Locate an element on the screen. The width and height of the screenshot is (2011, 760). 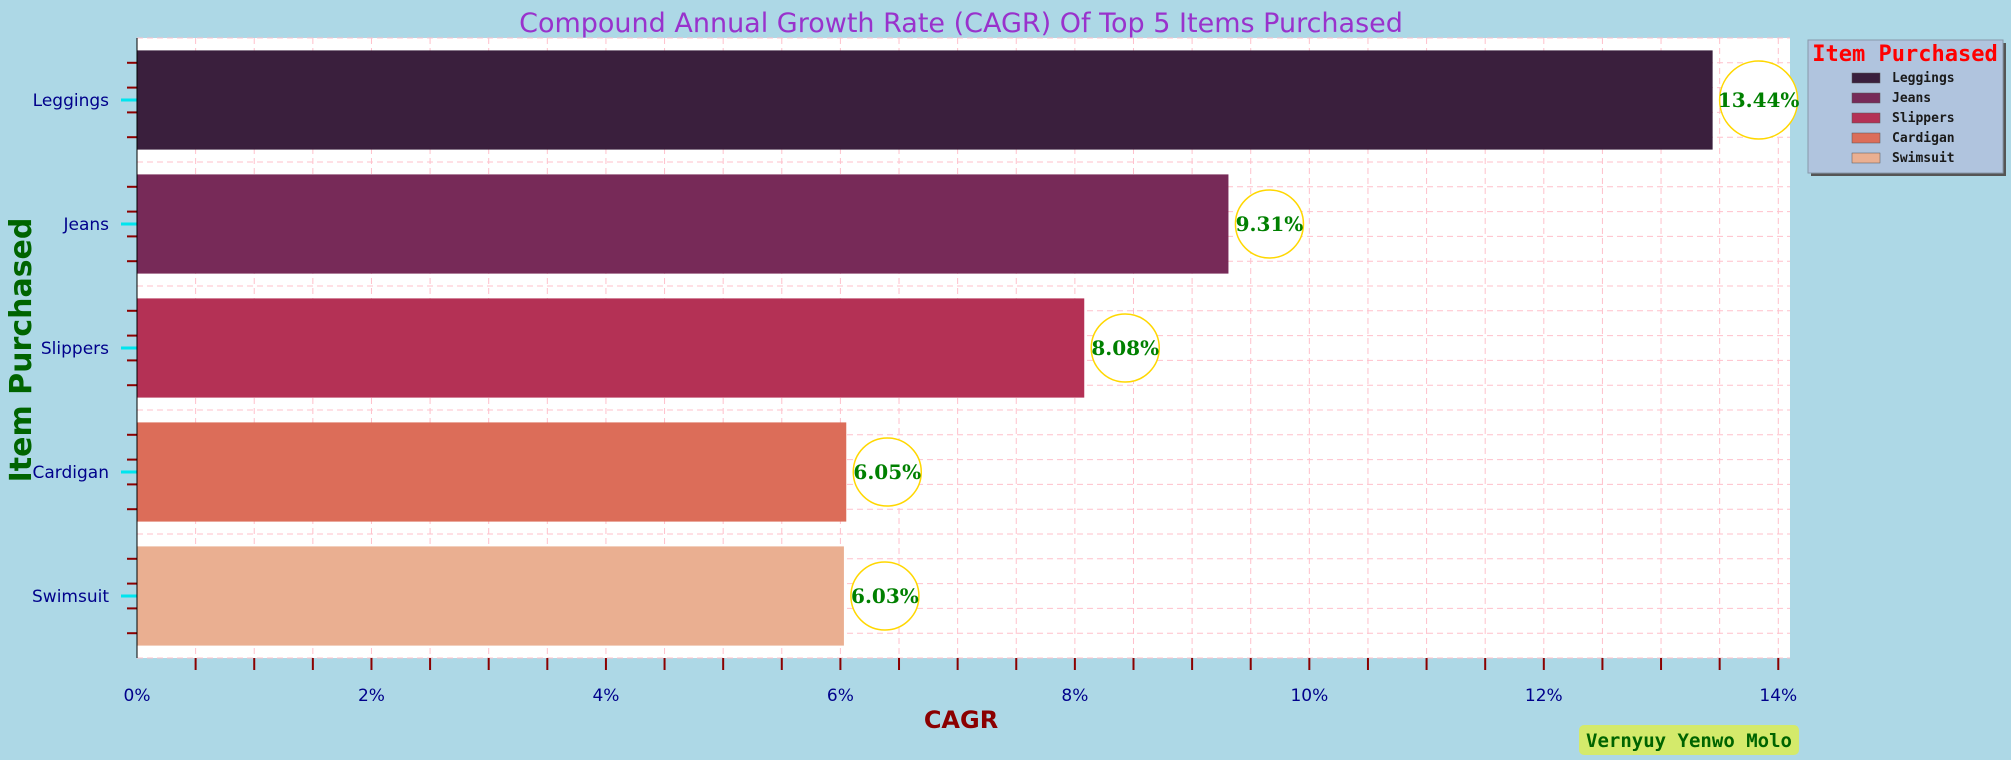
legend-label: Leggings is located at coordinates (1923, 78).